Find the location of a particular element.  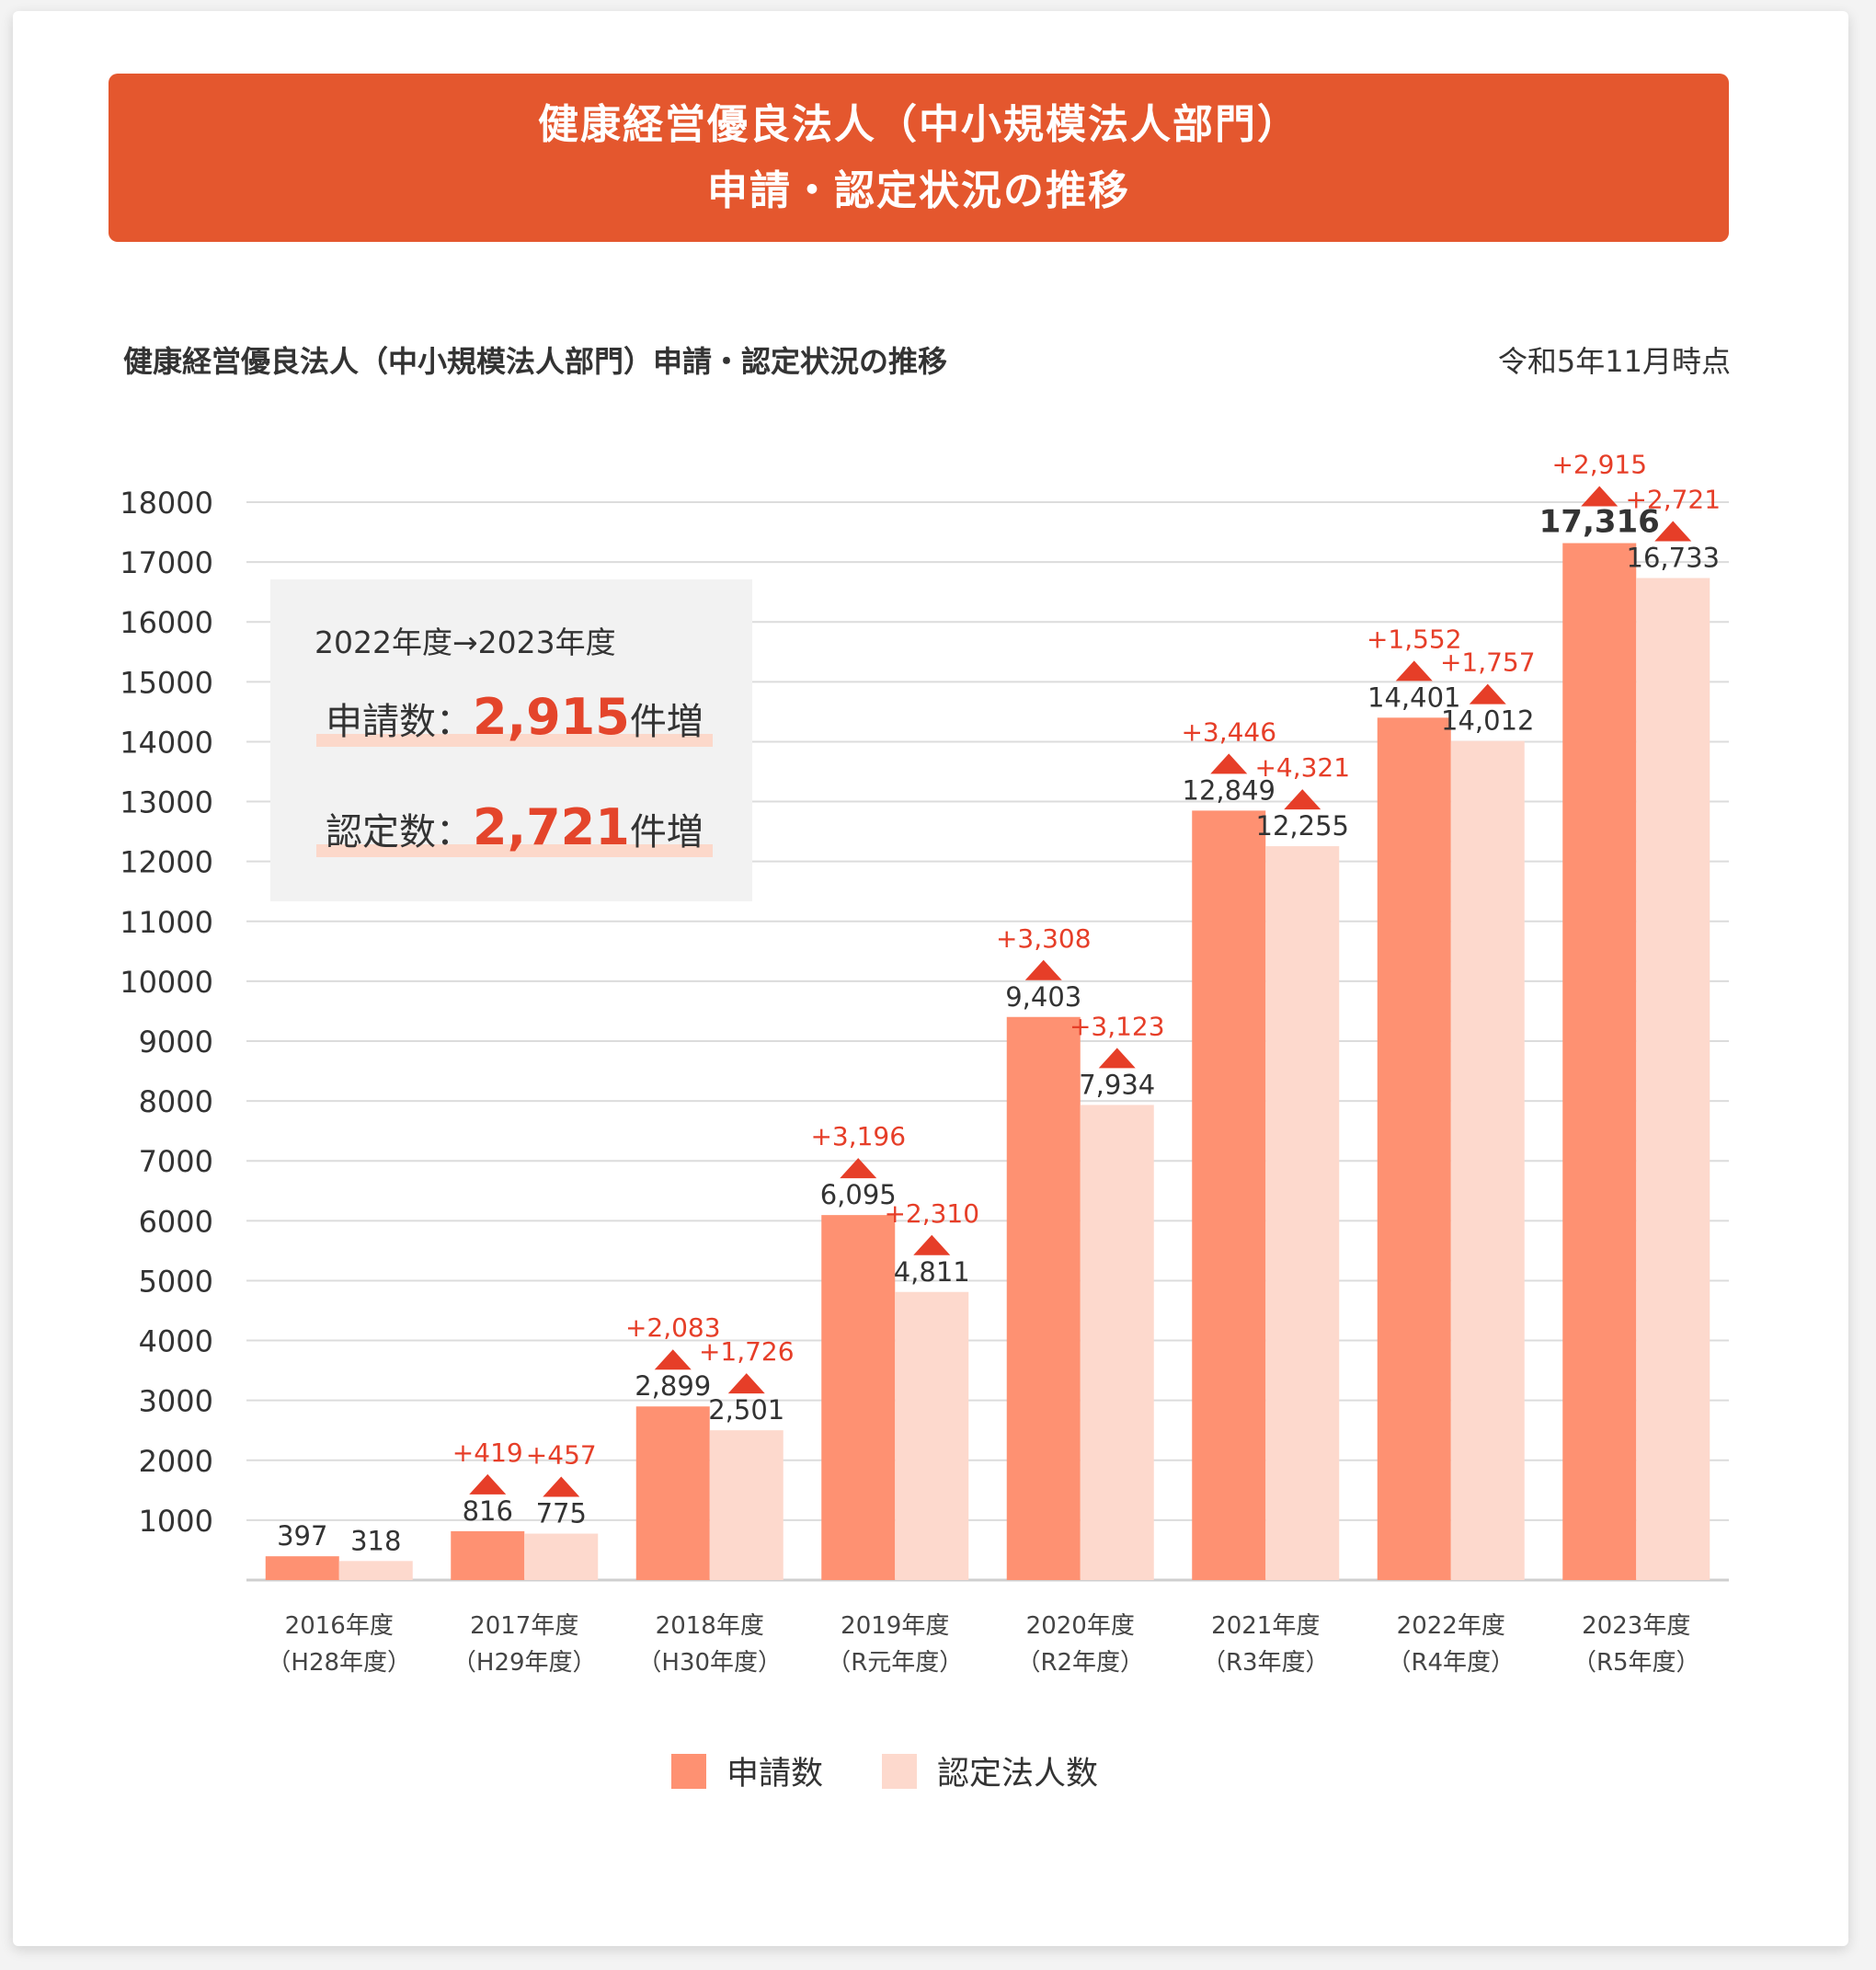

increase-label-certified: +457 is located at coordinates (561, 1455).